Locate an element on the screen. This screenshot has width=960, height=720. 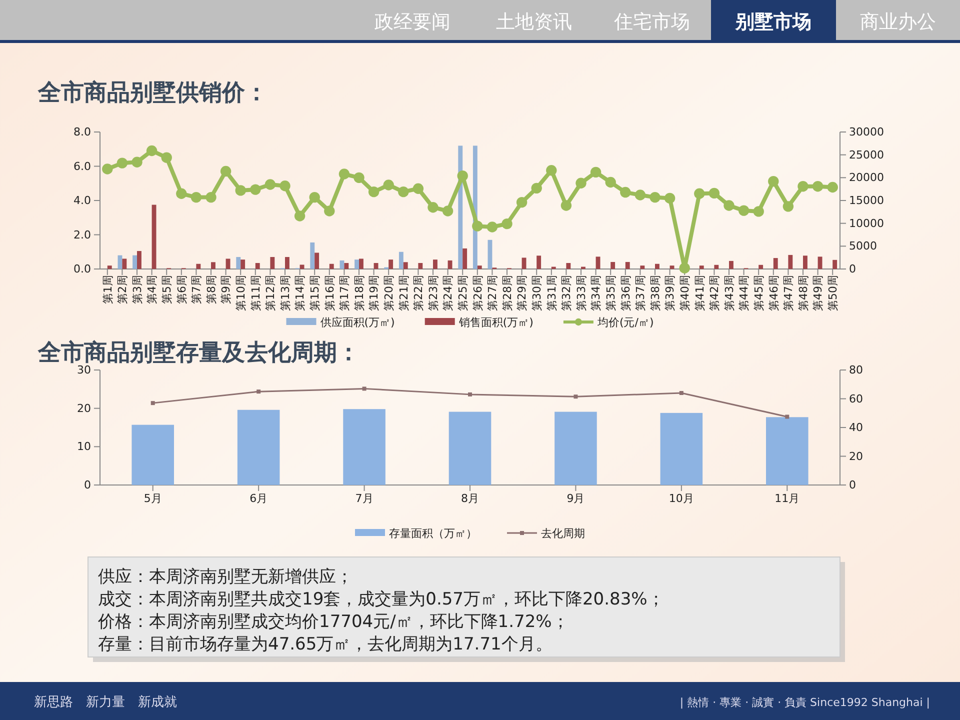
x-tick-label: 第35周 is located at coordinates (611, 293).